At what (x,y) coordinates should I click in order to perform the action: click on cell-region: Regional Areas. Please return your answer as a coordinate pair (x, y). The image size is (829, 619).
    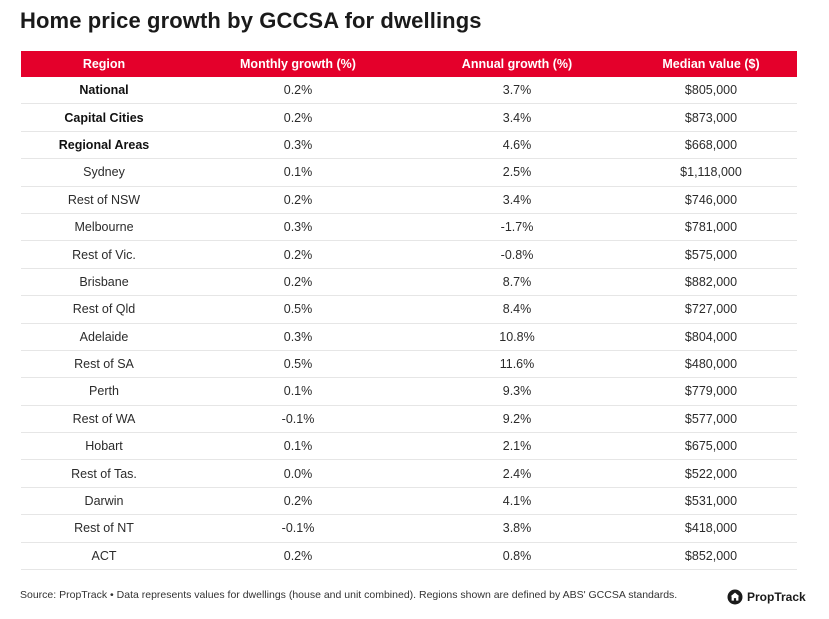
    Looking at the image, I should click on (104, 145).